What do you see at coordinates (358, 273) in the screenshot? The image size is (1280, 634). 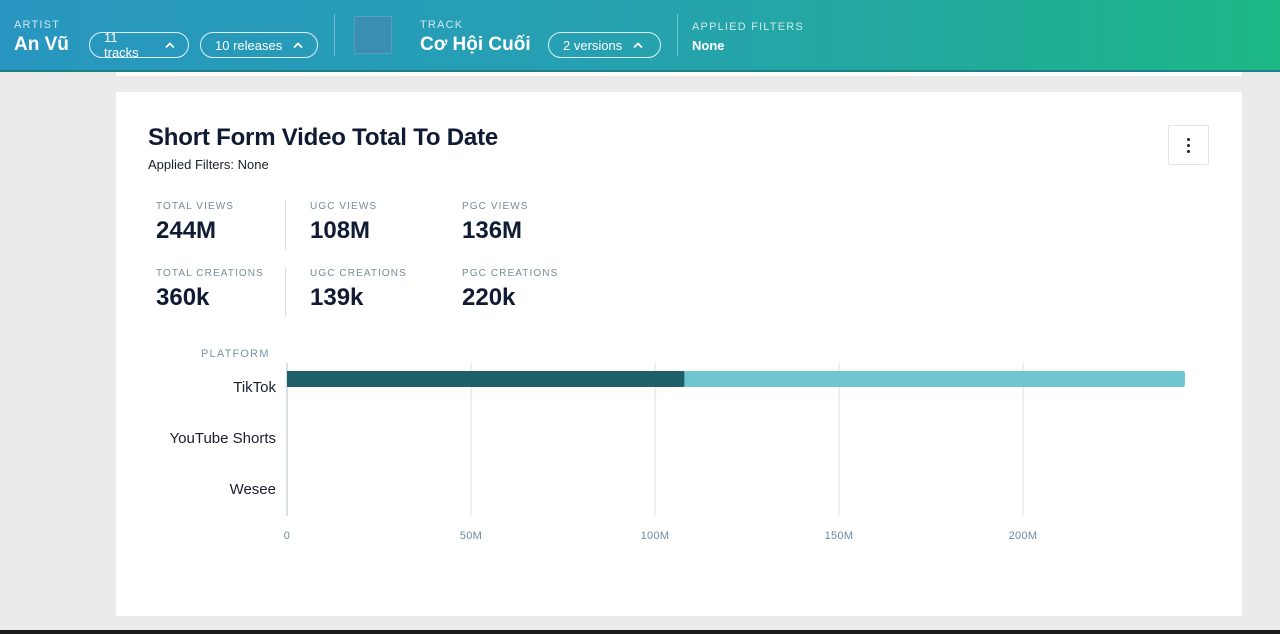 I see `stat-ugc-creations-label: UGC CREATIONS` at bounding box center [358, 273].